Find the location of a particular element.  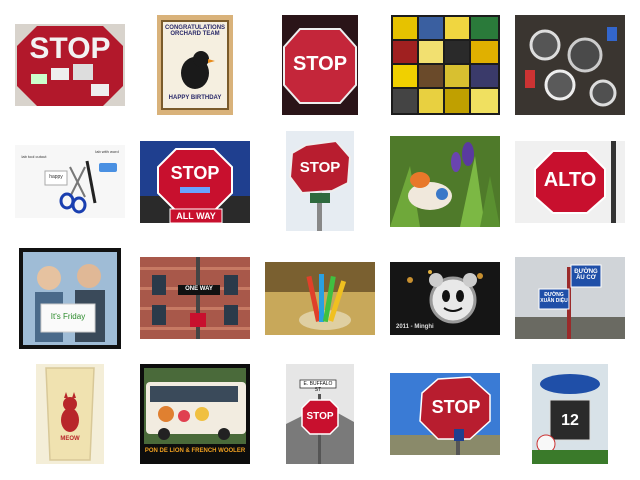

alto-text: ALTO is located at coordinates (570, 180).